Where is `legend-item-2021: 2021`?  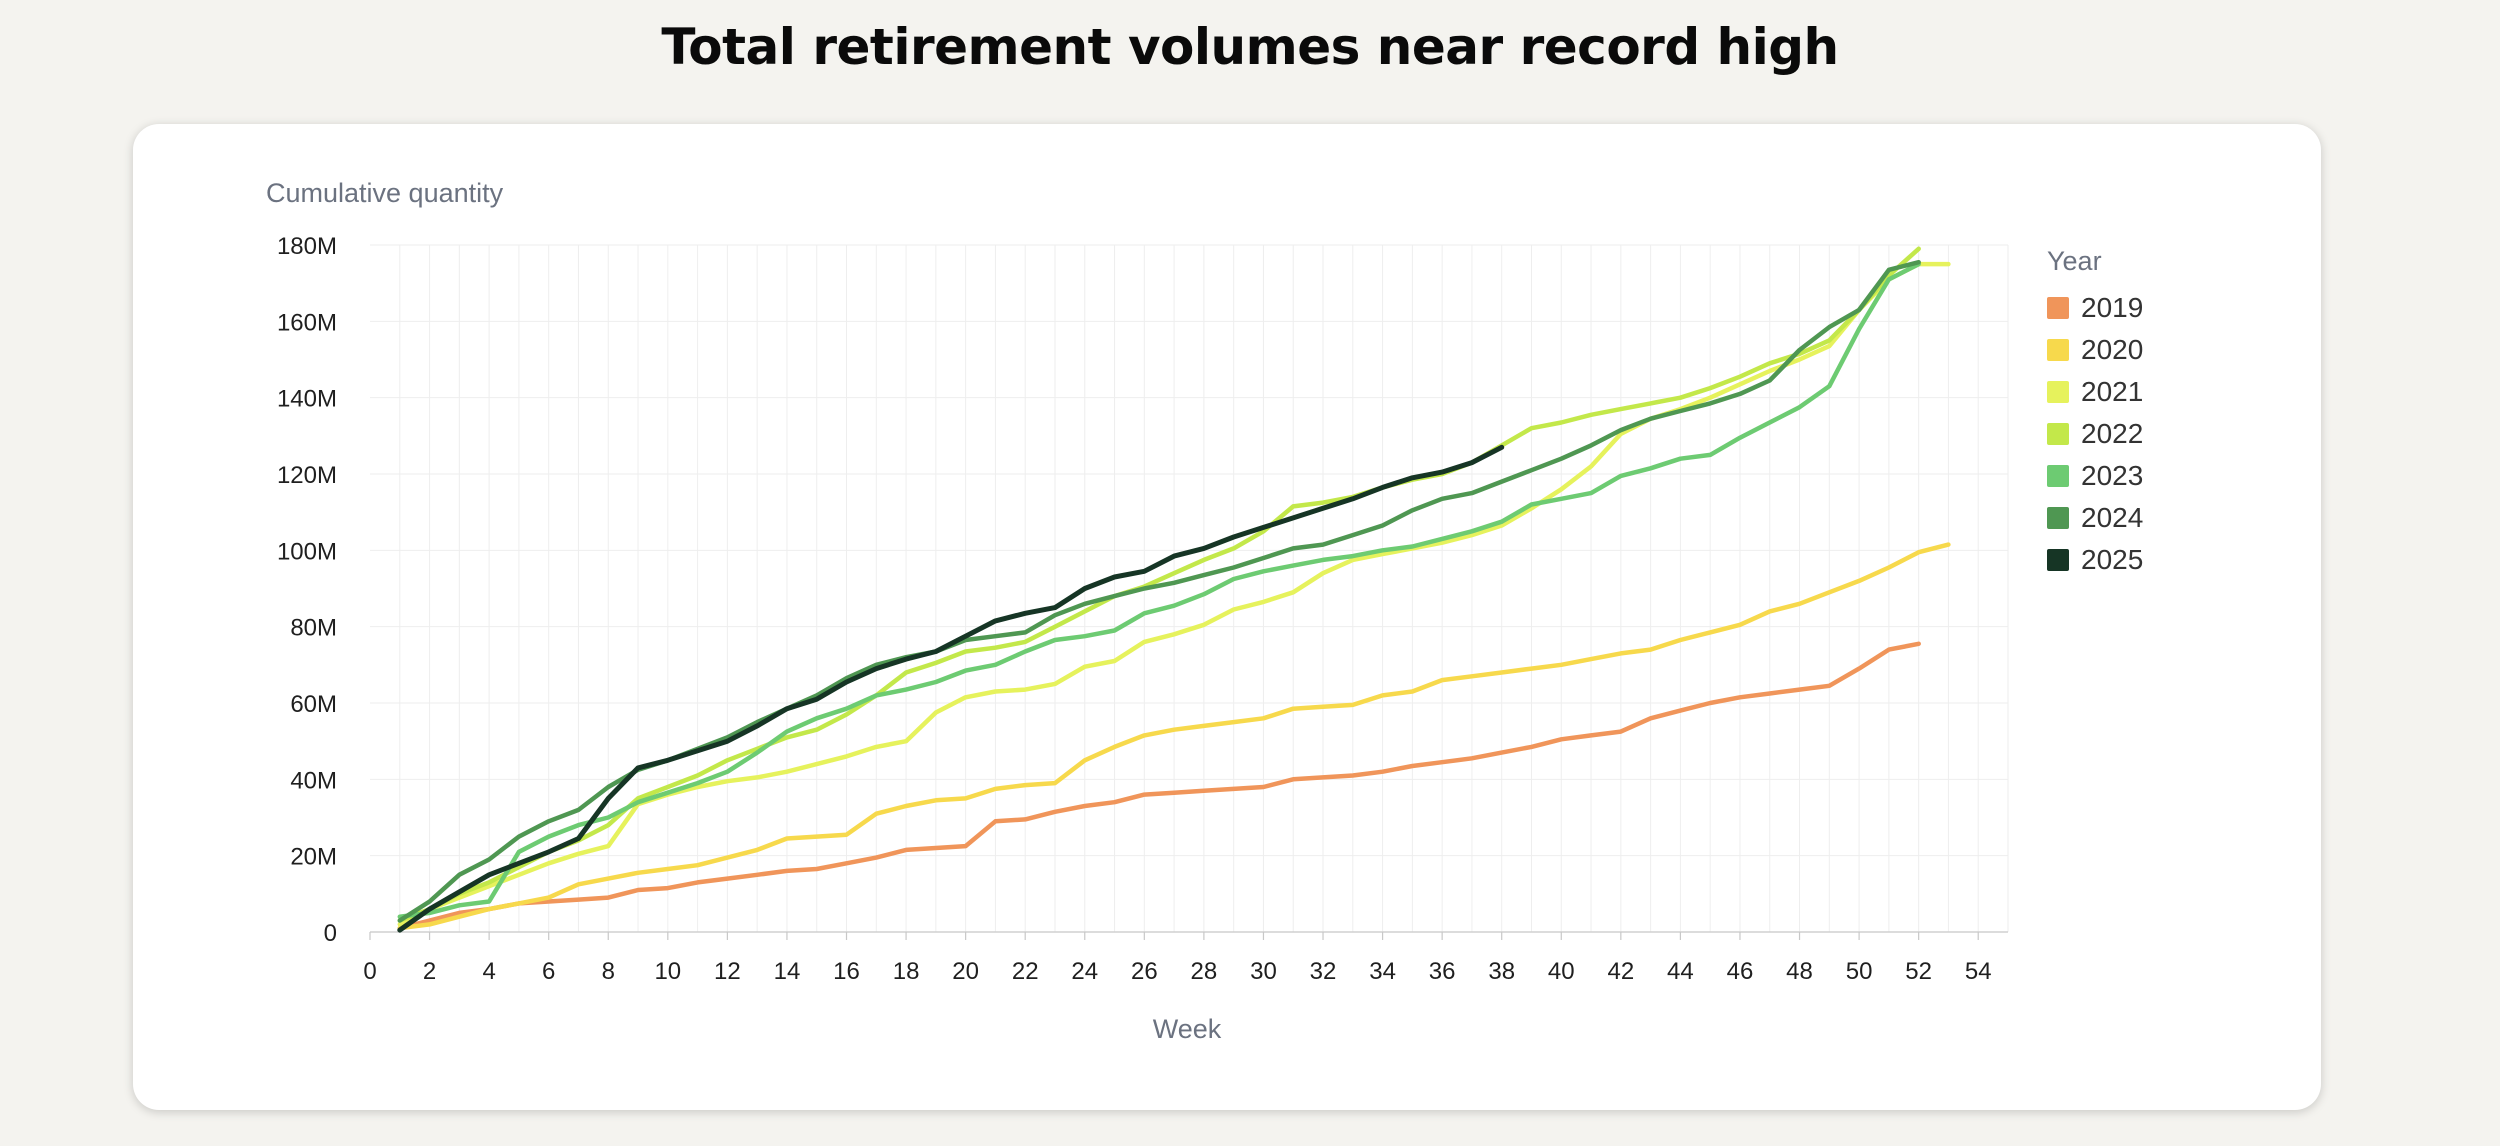 legend-item-2021: 2021 is located at coordinates (2095, 392).